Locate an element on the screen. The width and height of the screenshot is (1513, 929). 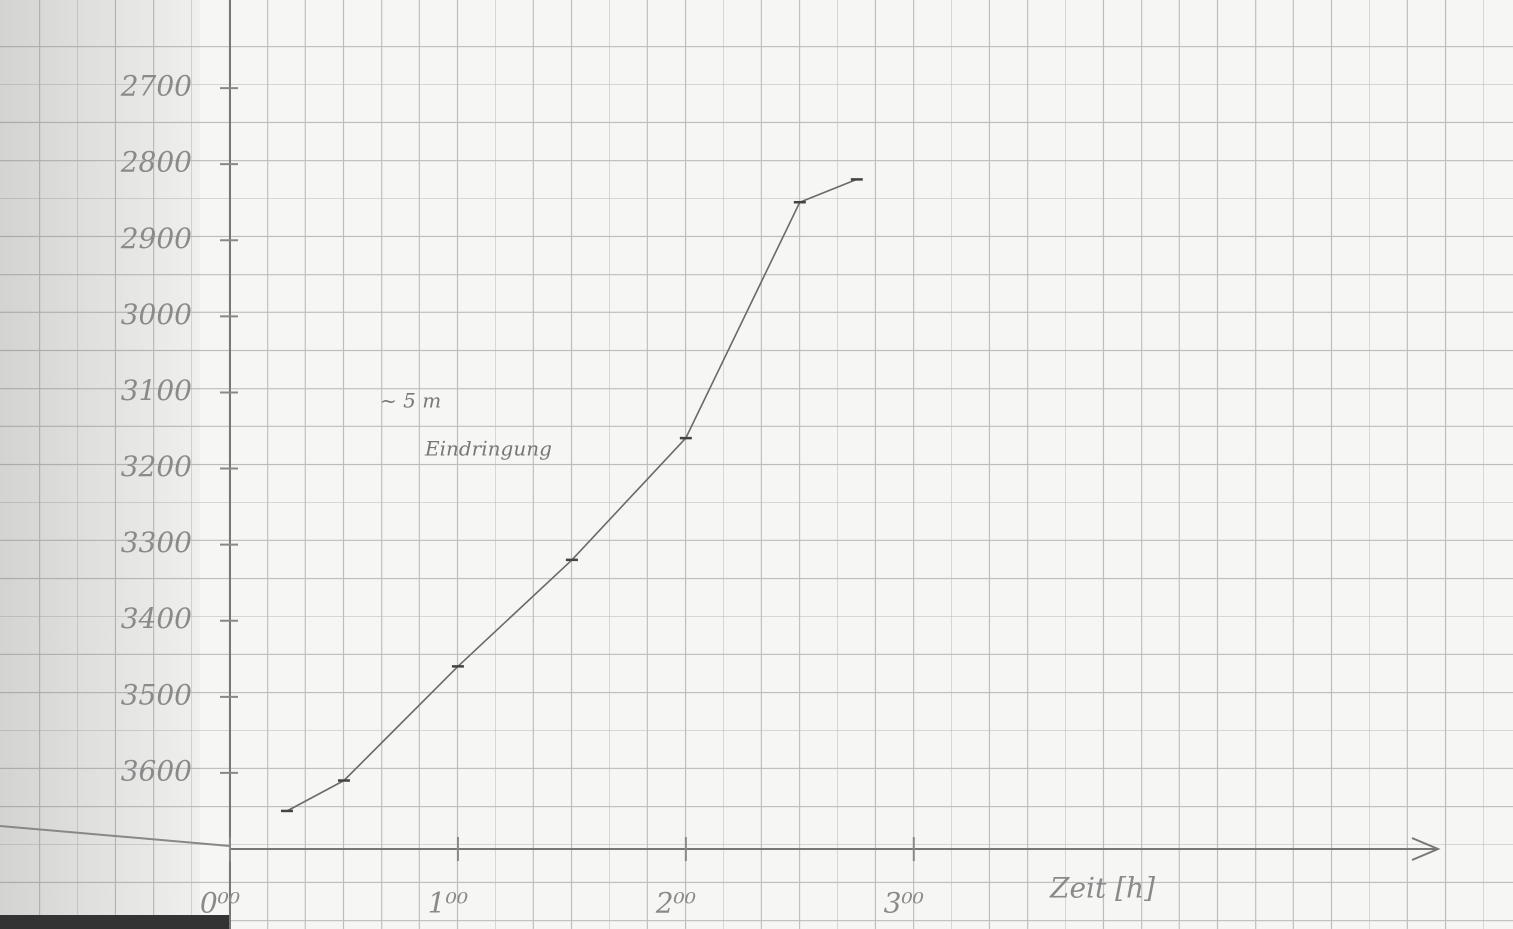
scan-edge is located at coordinates (115, 922).